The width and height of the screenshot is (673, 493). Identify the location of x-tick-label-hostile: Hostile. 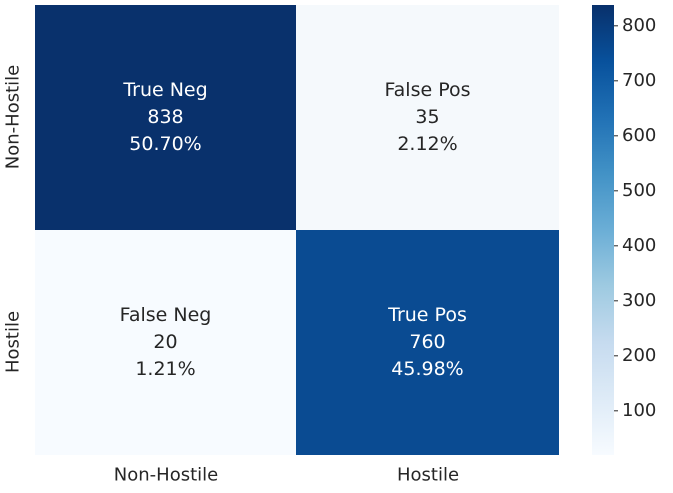
(428, 475).